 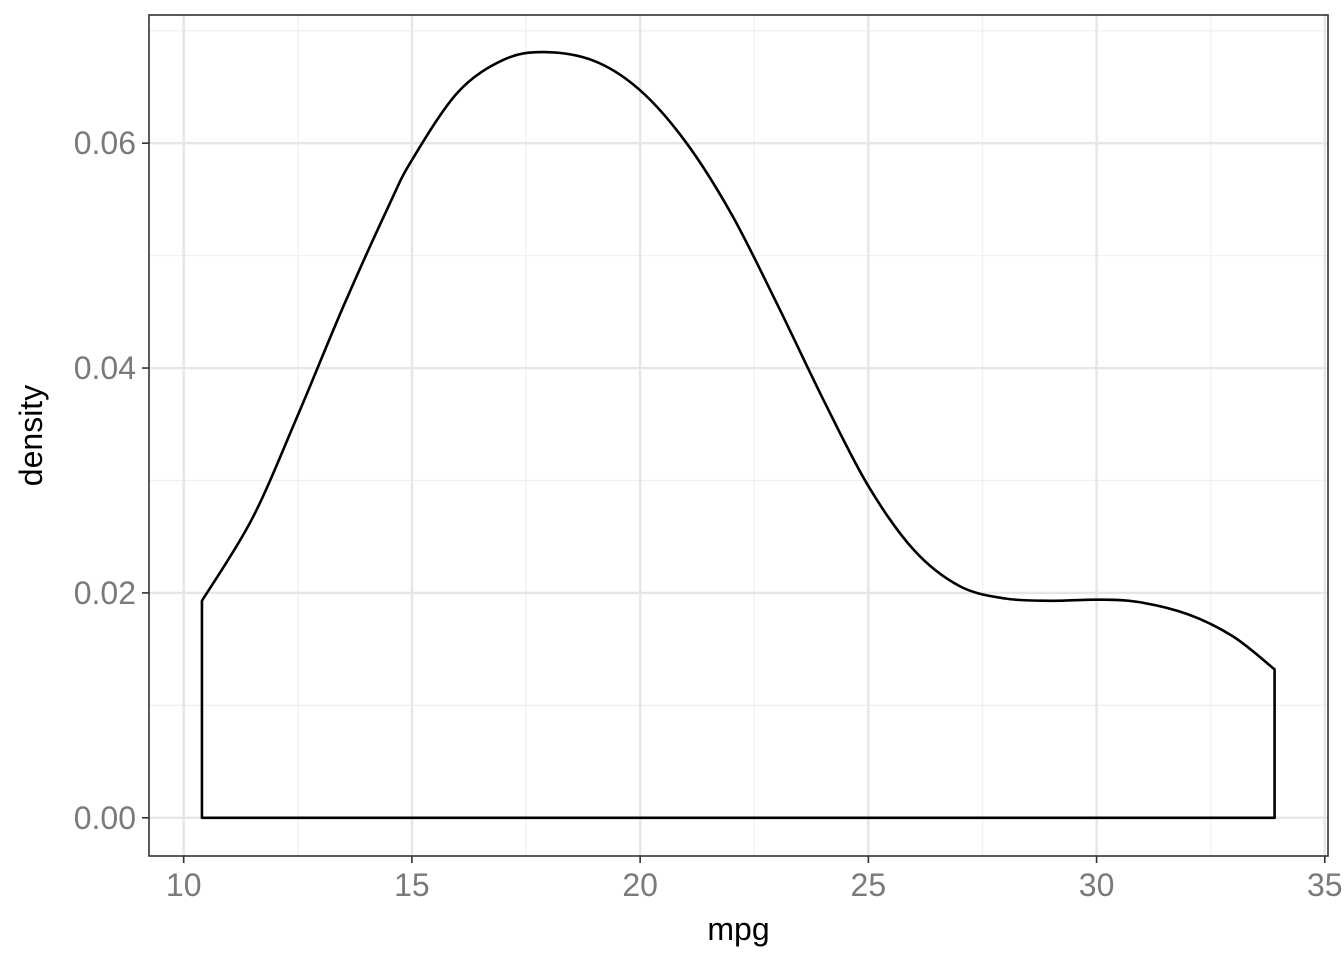 What do you see at coordinates (31, 435) in the screenshot?
I see `y-axis-title: density` at bounding box center [31, 435].